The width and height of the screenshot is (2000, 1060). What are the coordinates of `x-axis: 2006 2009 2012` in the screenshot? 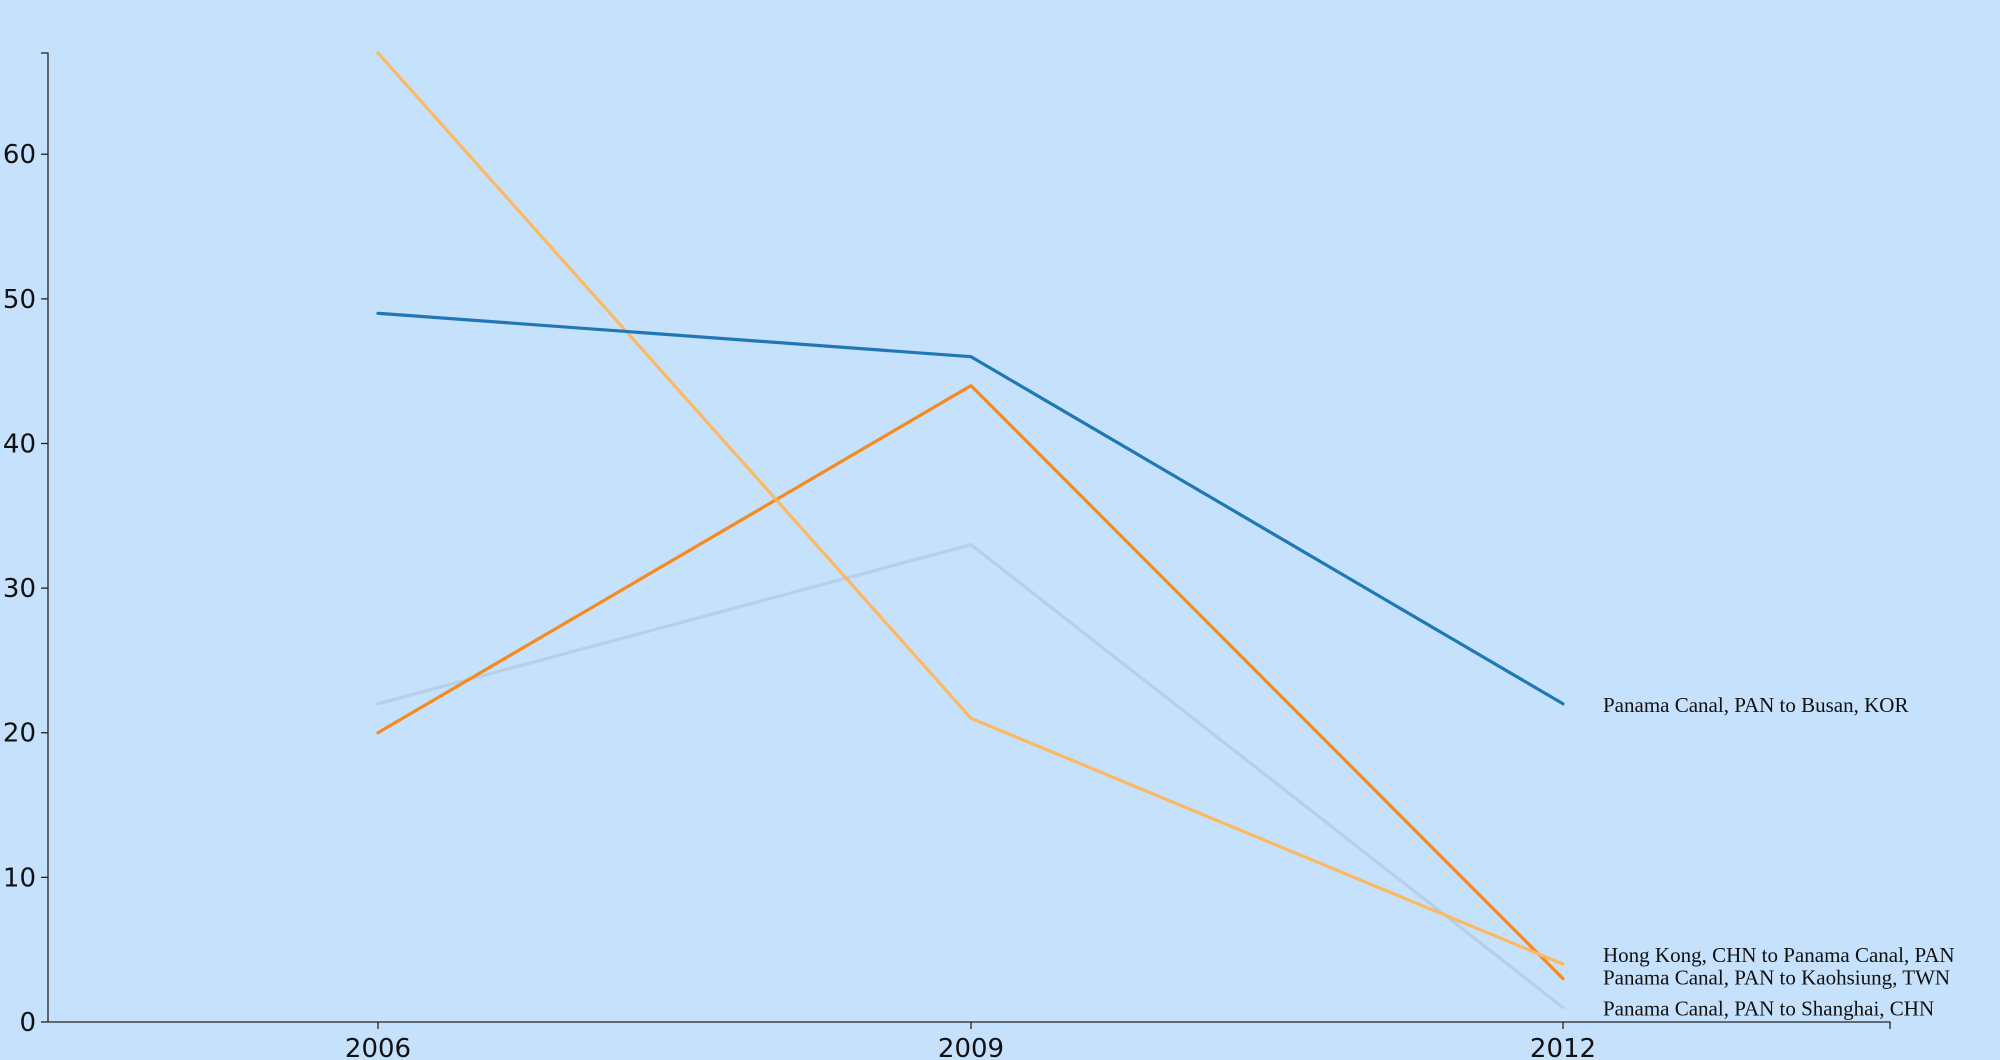 It's located at (969, 1040).